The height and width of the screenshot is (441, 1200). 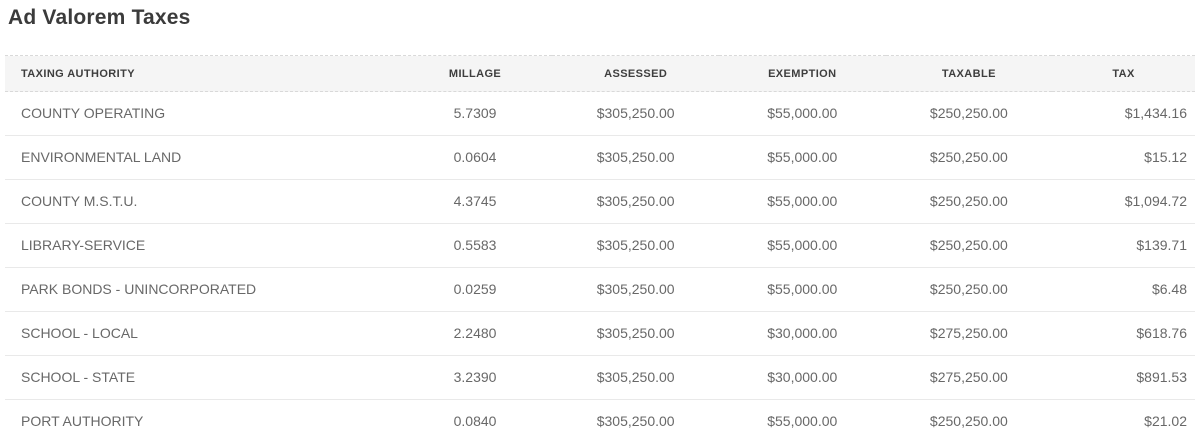 What do you see at coordinates (83, 245) in the screenshot?
I see `cell-authority: LIBRARY-SERVICE` at bounding box center [83, 245].